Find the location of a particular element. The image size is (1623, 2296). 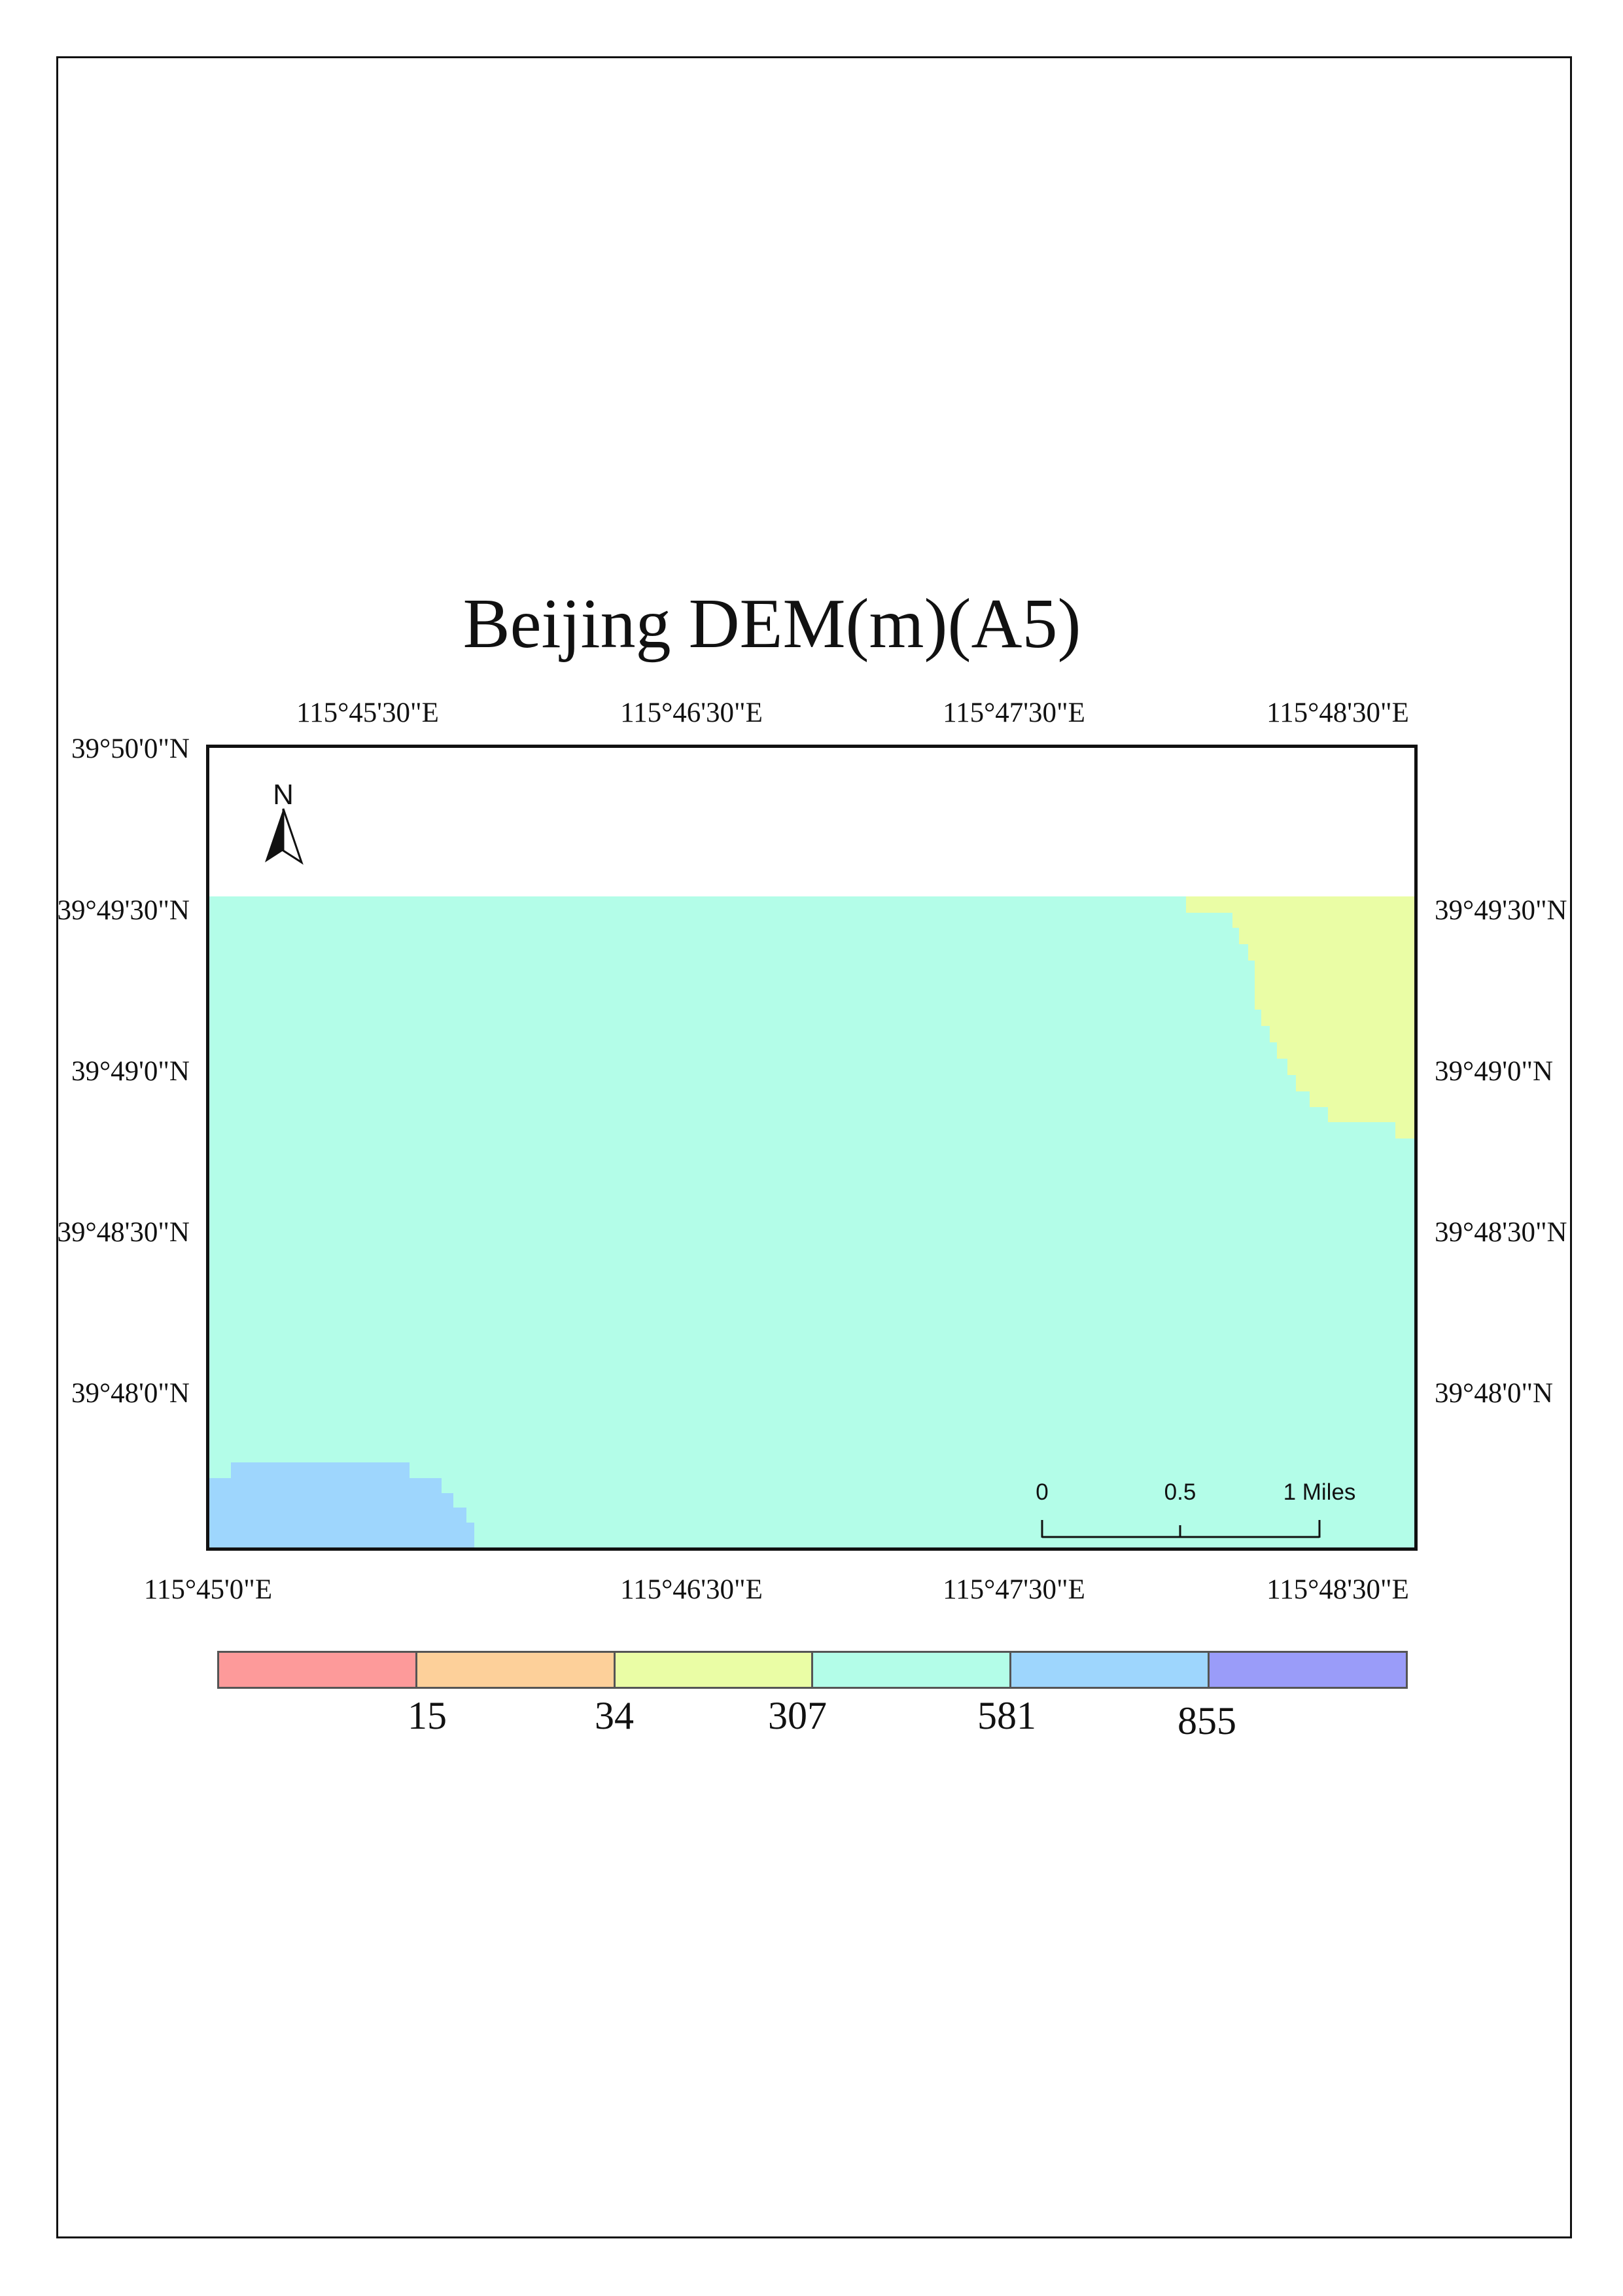

left-latitude-label: 39°49'0"N is located at coordinates (131, 1071).